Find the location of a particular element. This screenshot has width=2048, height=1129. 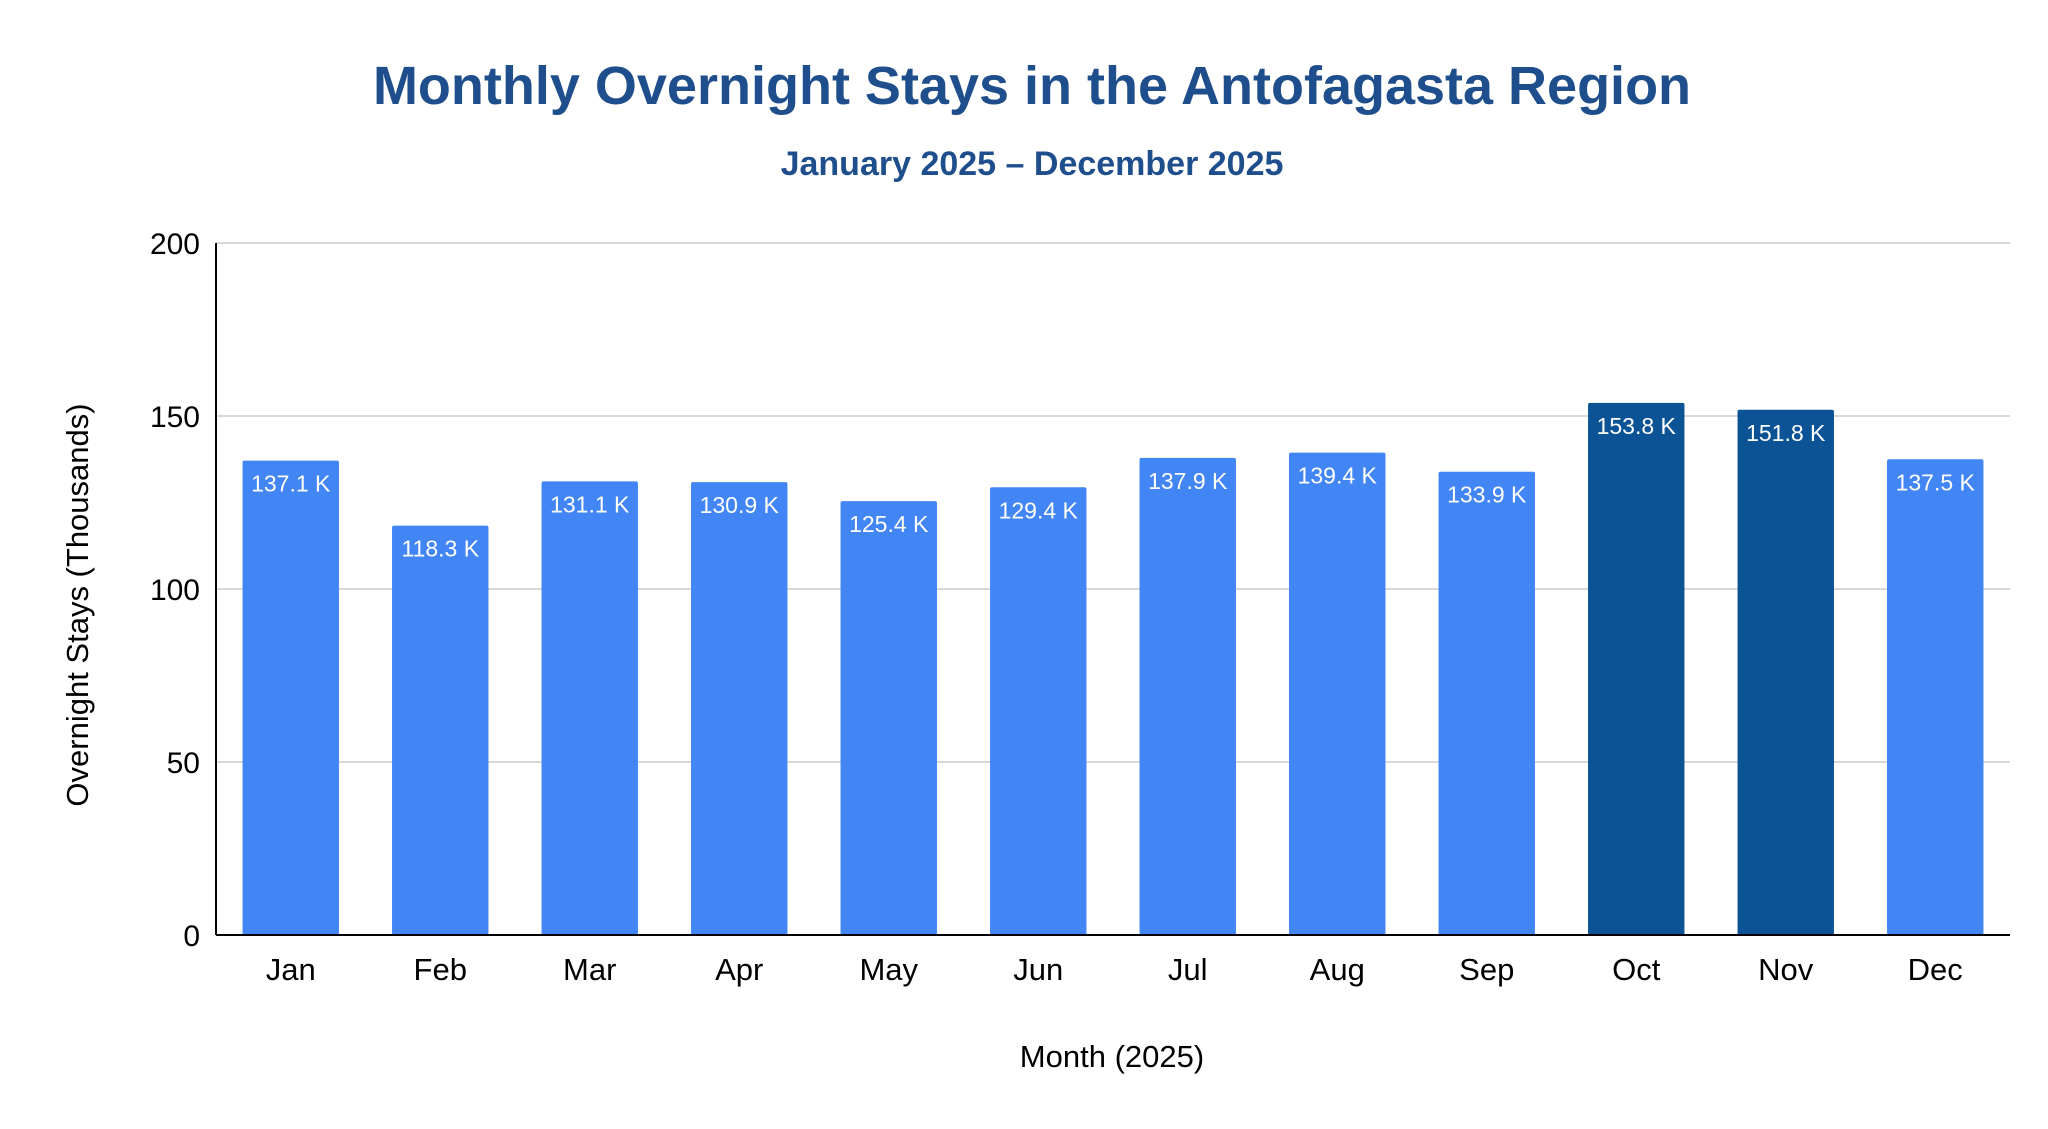

y-tick-label: 150 is located at coordinates (175, 417).